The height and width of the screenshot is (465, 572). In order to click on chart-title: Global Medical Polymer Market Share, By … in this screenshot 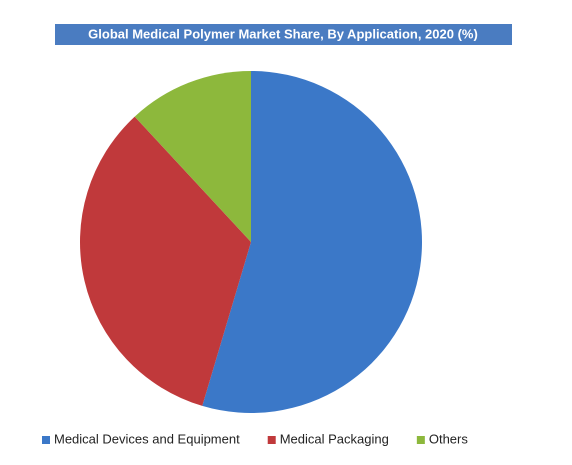, I will do `click(283, 33)`.